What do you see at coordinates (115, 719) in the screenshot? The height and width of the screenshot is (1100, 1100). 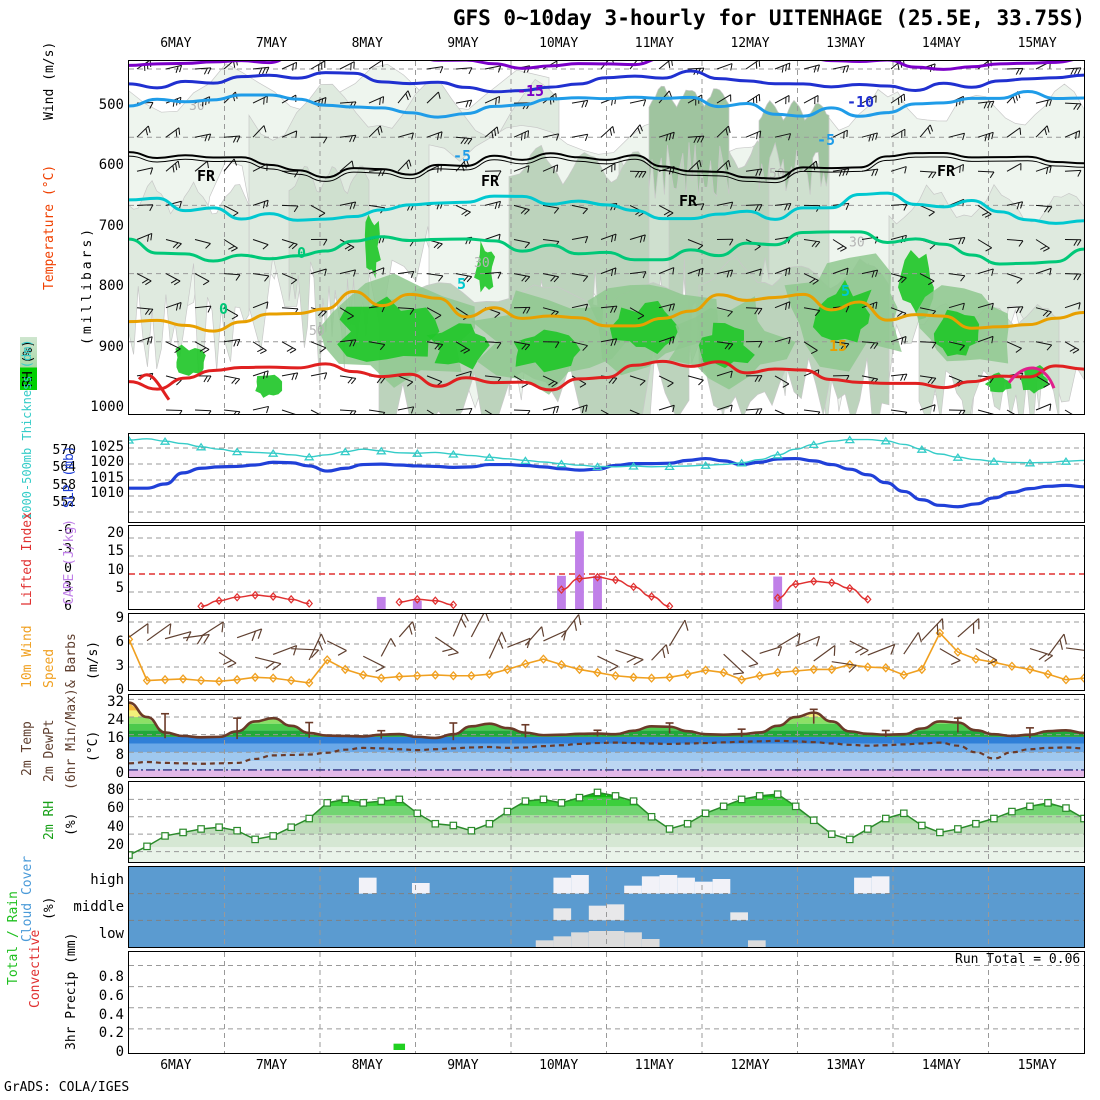 I see `axis-tick-label: 24` at bounding box center [115, 719].